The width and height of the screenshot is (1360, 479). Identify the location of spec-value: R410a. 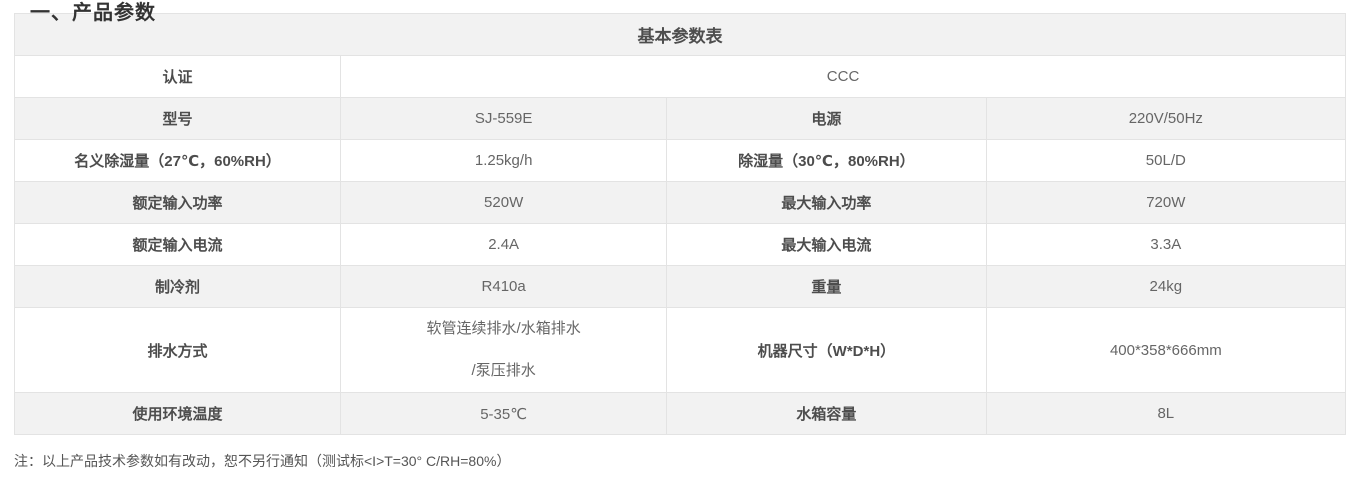
(504, 286).